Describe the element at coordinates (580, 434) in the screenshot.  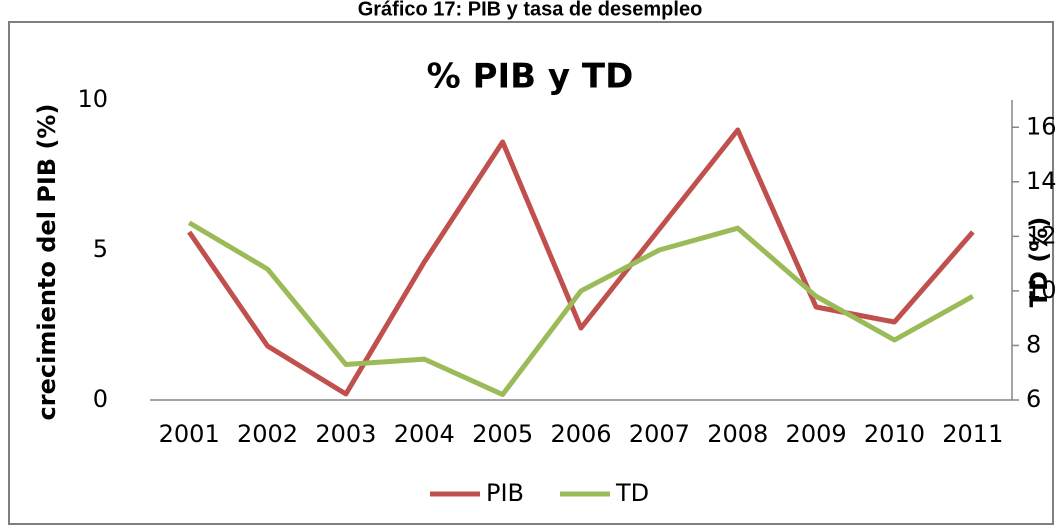
I see `x-tick-label: 2006` at that location.